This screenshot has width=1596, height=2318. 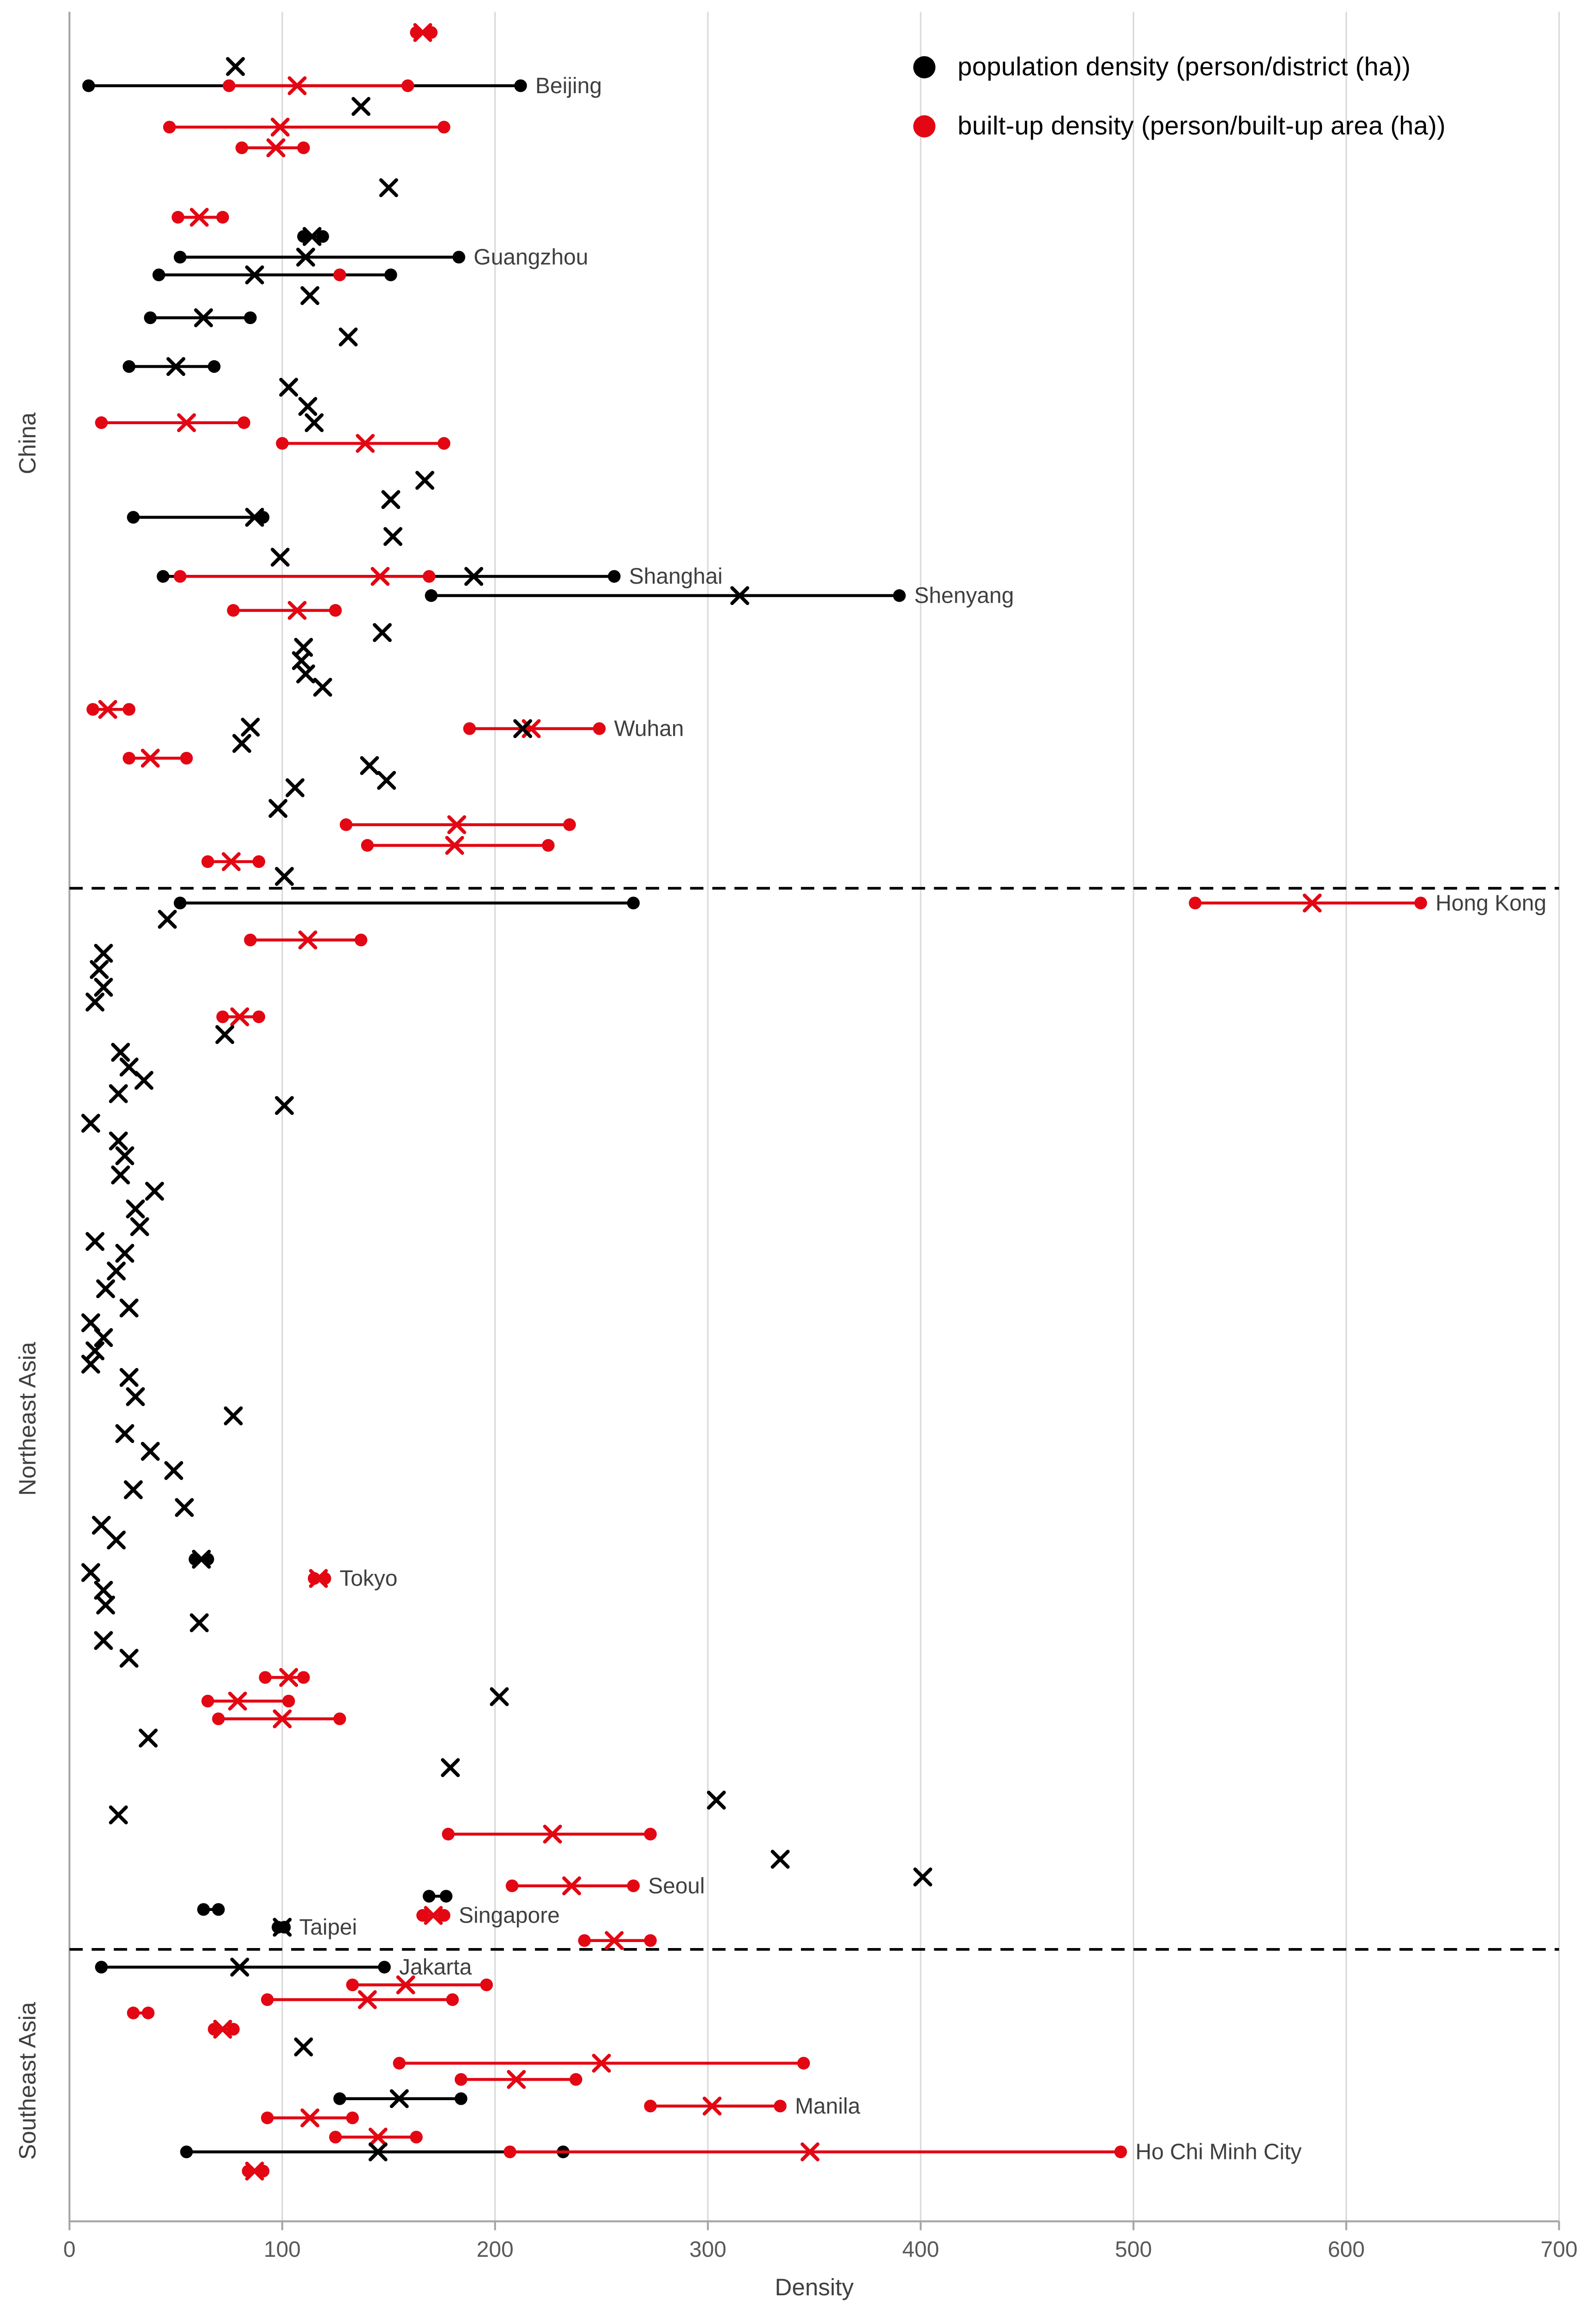 I want to click on region-label-northeast-asia: Northeast Asia, so click(x=29, y=1419).